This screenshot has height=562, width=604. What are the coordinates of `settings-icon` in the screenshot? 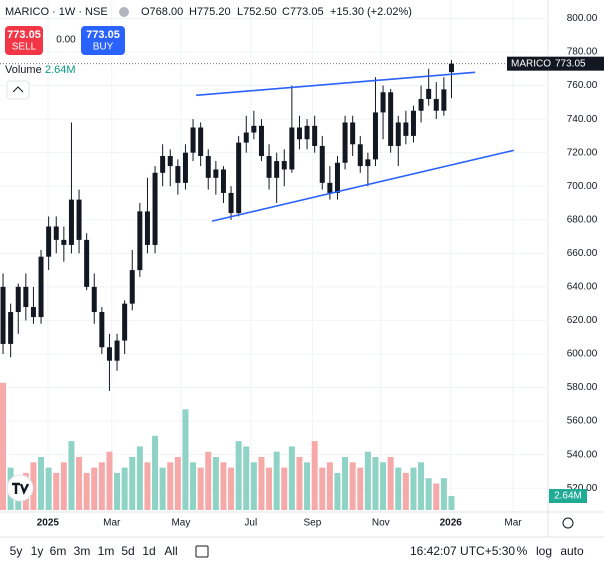 It's located at (568, 523).